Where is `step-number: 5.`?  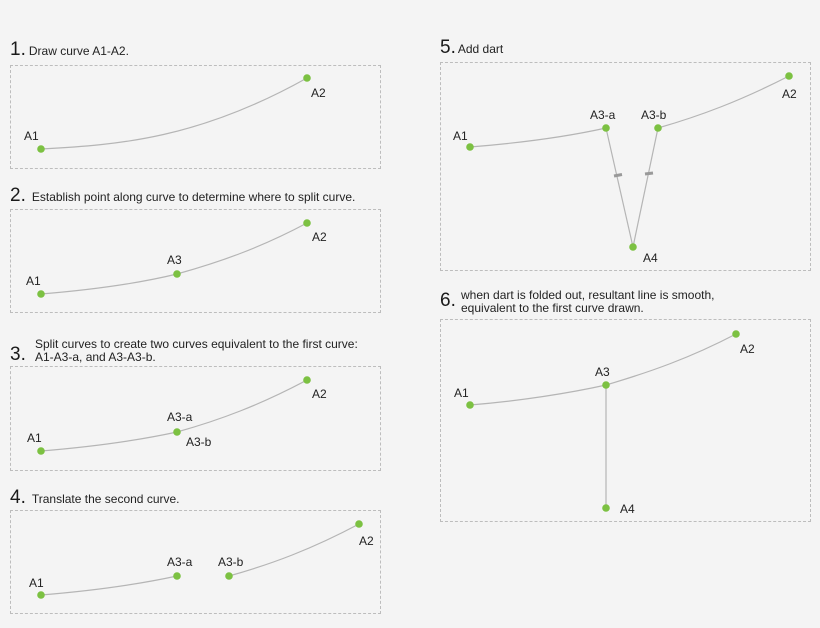 step-number: 5. is located at coordinates (448, 47).